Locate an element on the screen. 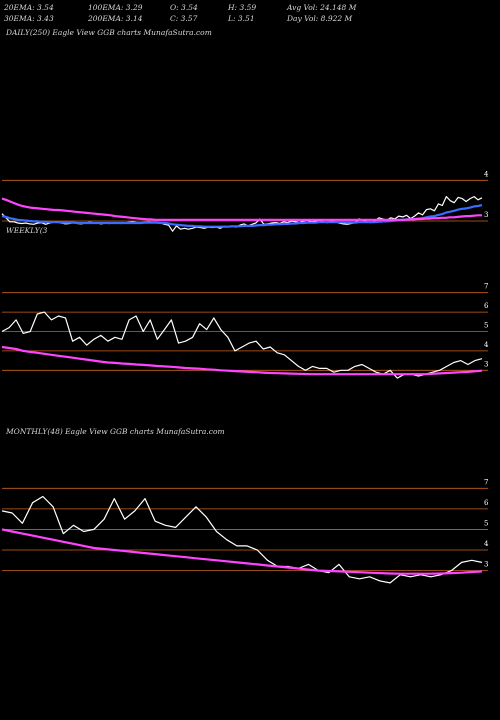 The image size is (500, 720). monthly-y-tick-label: 5 is located at coordinates (486, 523).